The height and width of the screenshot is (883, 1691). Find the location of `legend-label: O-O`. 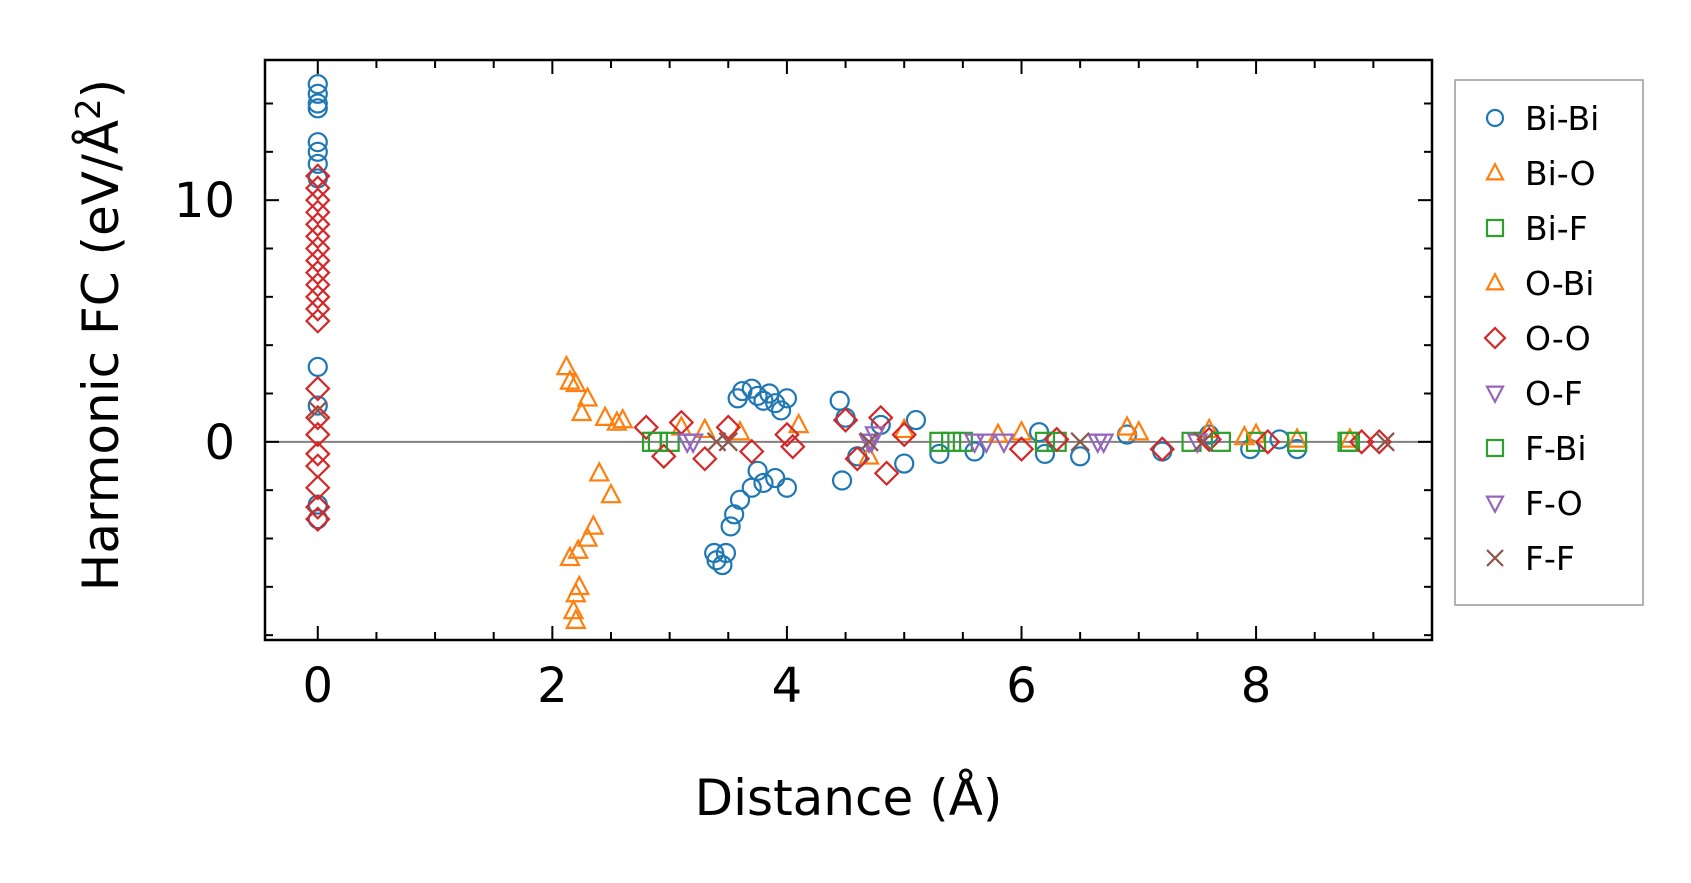

legend-label: O-O is located at coordinates (1558, 338).